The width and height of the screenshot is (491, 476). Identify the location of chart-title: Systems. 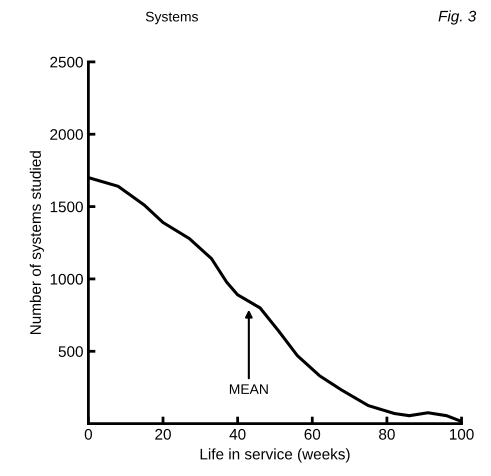
(172, 18).